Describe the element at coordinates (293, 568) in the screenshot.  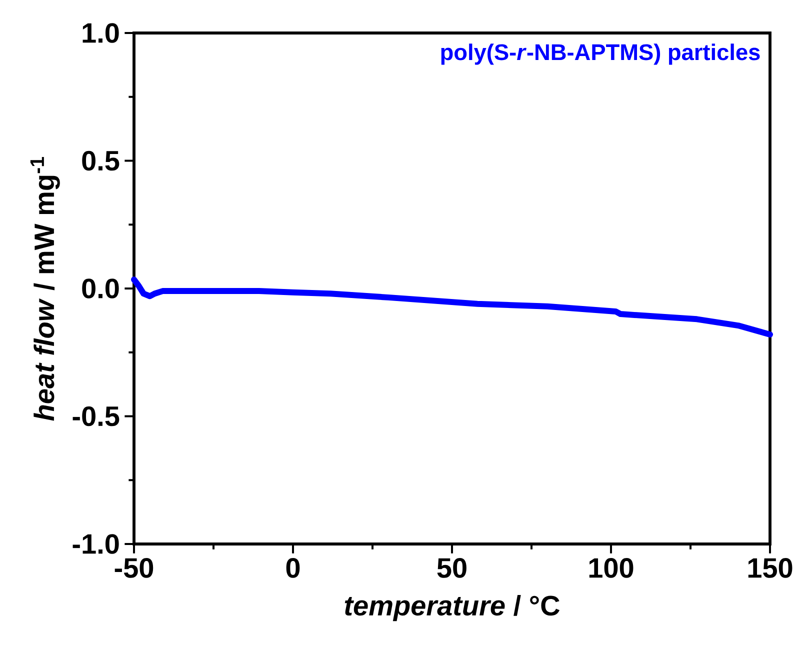
I see `x-tick-label: 0` at that location.